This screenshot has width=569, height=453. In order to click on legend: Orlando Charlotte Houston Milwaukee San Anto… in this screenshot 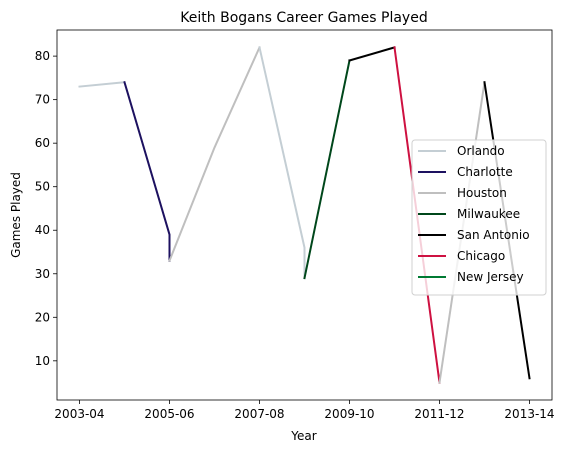, I will do `click(479, 217)`.